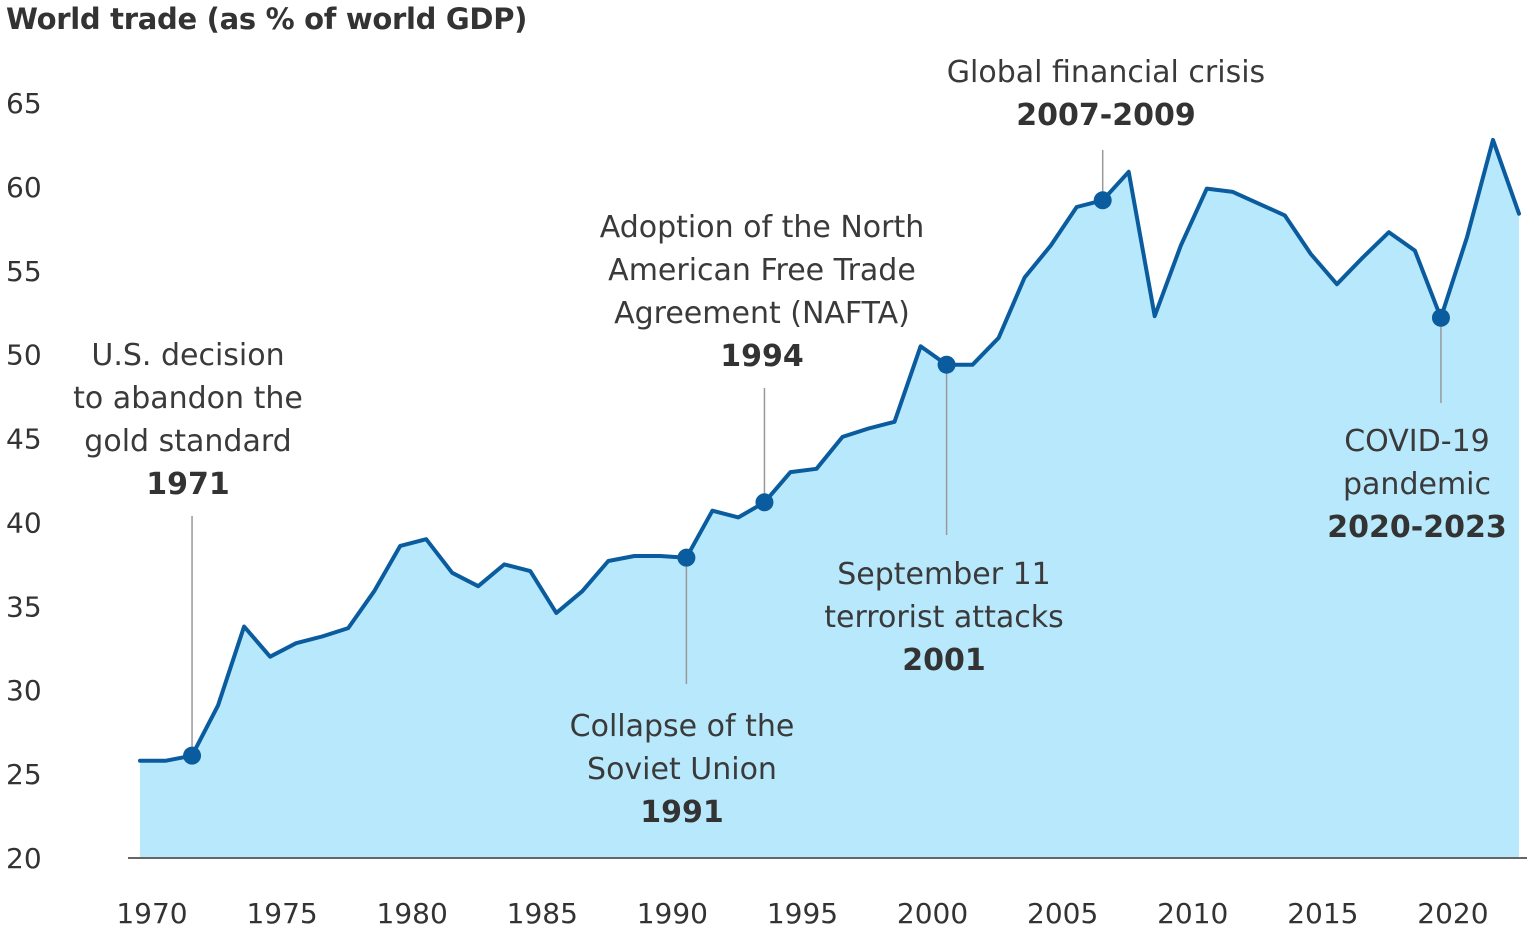 This screenshot has height=930, width=1534. What do you see at coordinates (1417, 441) in the screenshot?
I see `annotation-text: COVID-19` at bounding box center [1417, 441].